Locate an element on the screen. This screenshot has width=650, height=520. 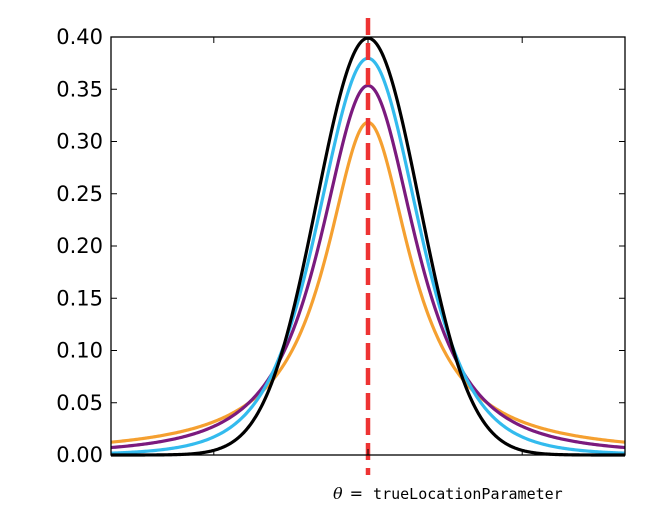
annotation-parameter: trueLocationParameter is located at coordinates (468, 494).